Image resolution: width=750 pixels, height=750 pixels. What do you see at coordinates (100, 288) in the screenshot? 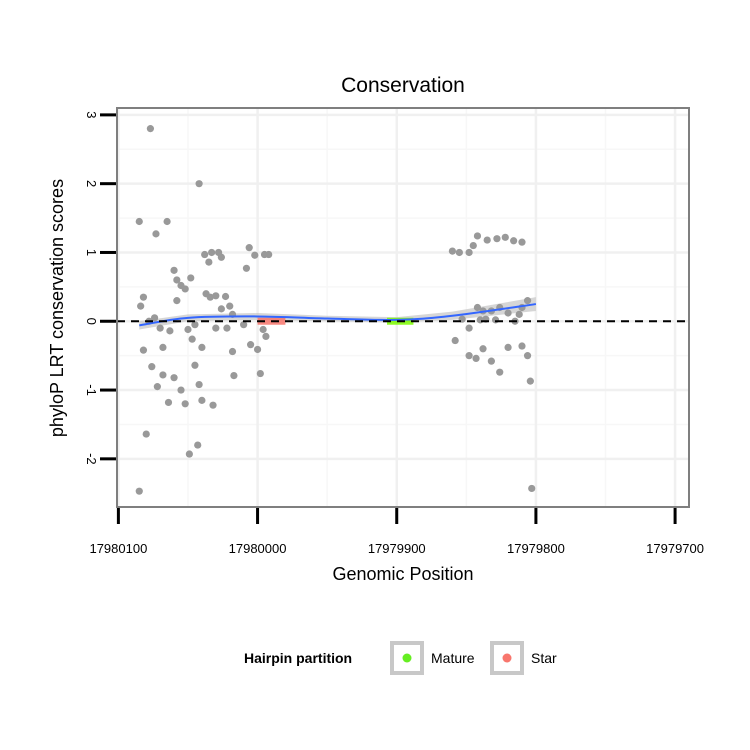
I see `y-axis: -2 -1 0 1 2 3` at bounding box center [100, 288].